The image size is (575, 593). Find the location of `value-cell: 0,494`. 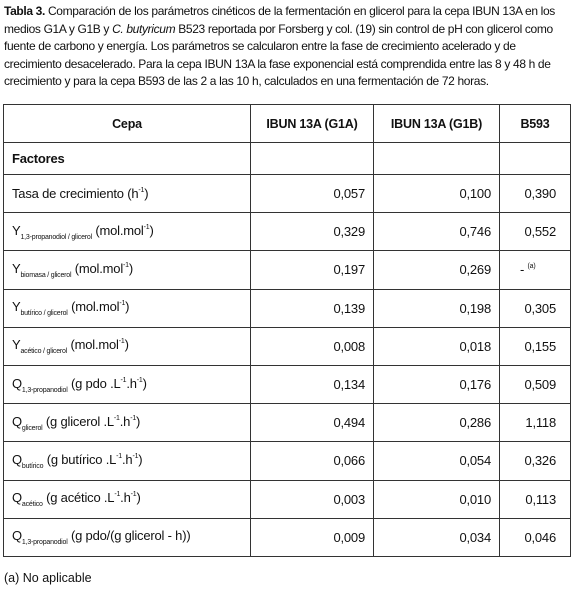

value-cell: 0,494 is located at coordinates (312, 423).